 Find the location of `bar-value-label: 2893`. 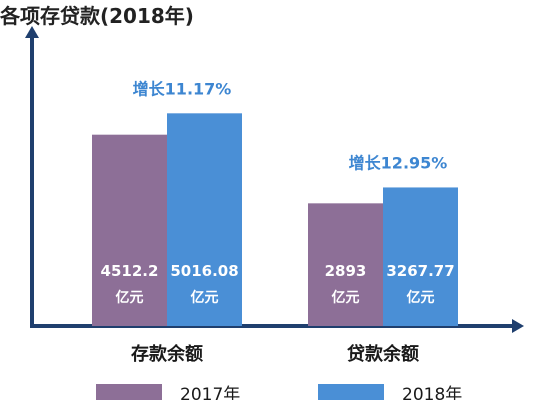

bar-value-label: 2893 is located at coordinates (346, 271).